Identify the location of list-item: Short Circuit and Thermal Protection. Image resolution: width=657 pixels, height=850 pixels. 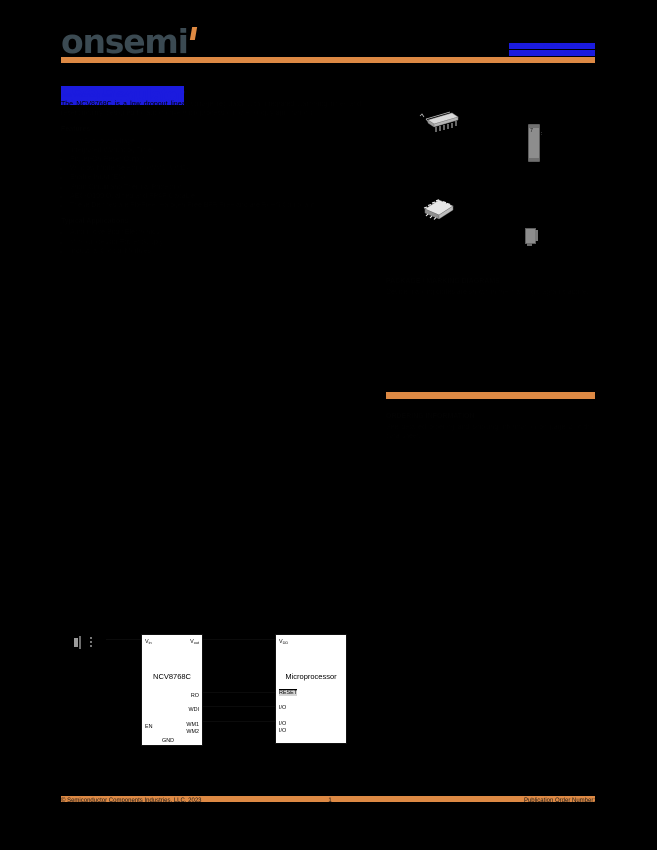
(215, 187).